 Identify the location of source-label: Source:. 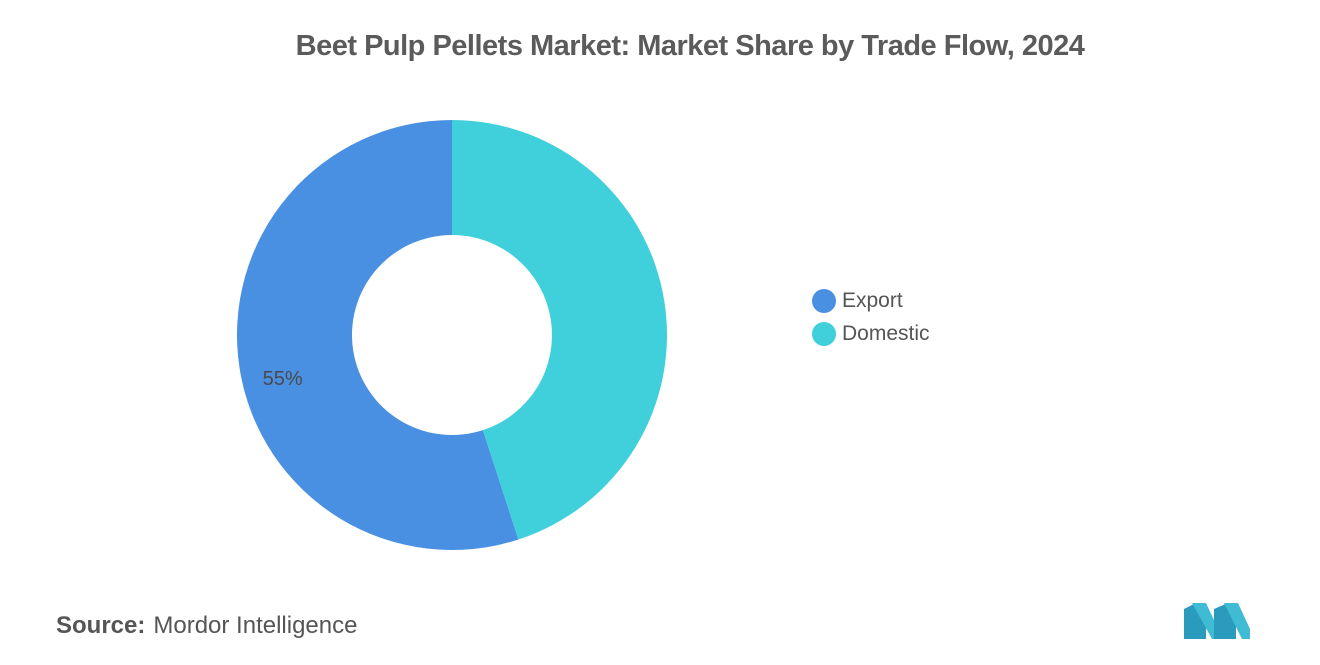
(101, 625).